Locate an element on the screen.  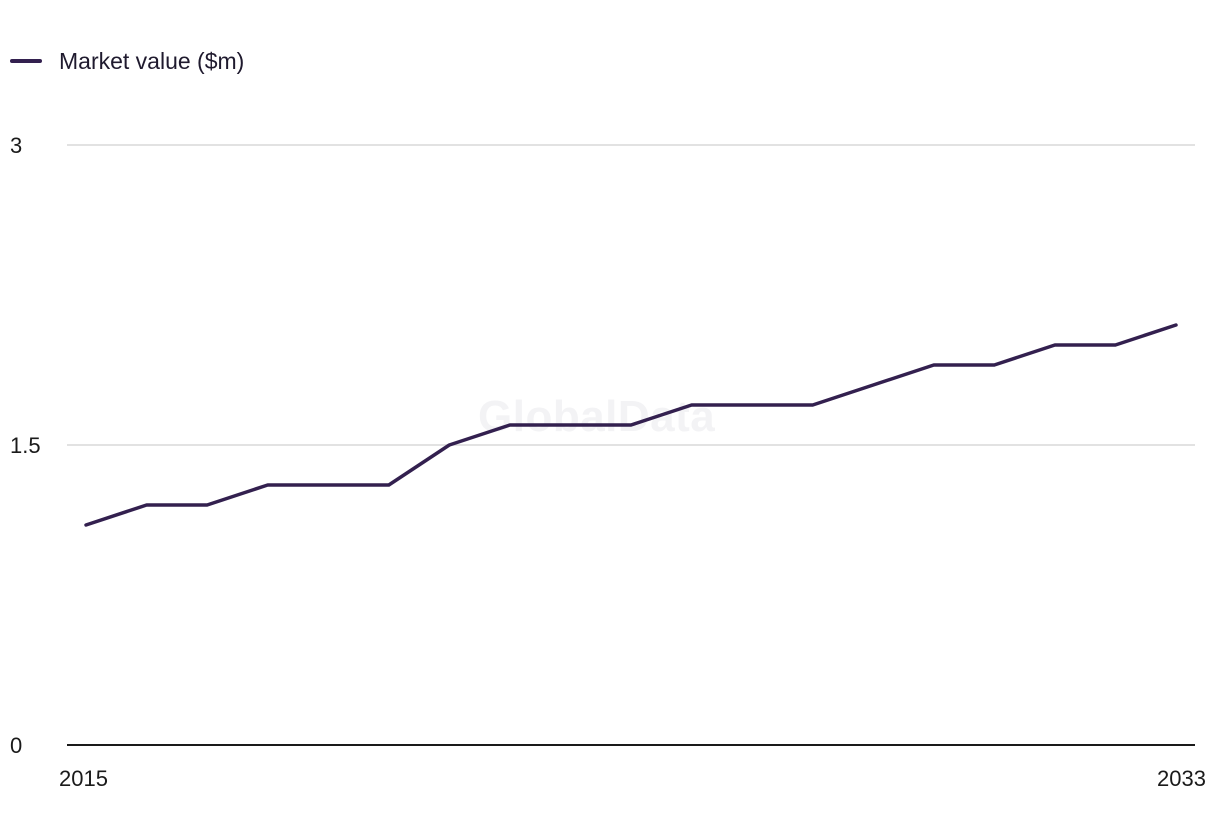
x-tick-label: 2015 is located at coordinates (83, 778).